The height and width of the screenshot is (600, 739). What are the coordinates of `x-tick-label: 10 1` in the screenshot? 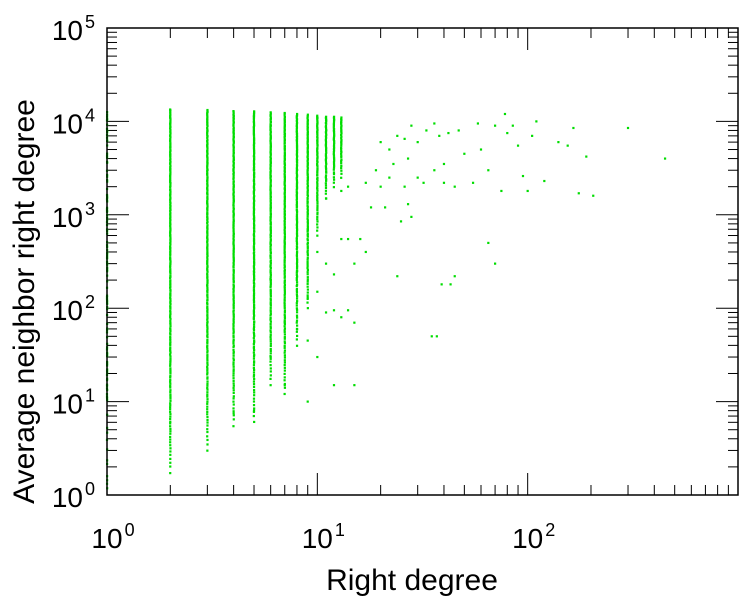 It's located at (323, 537).